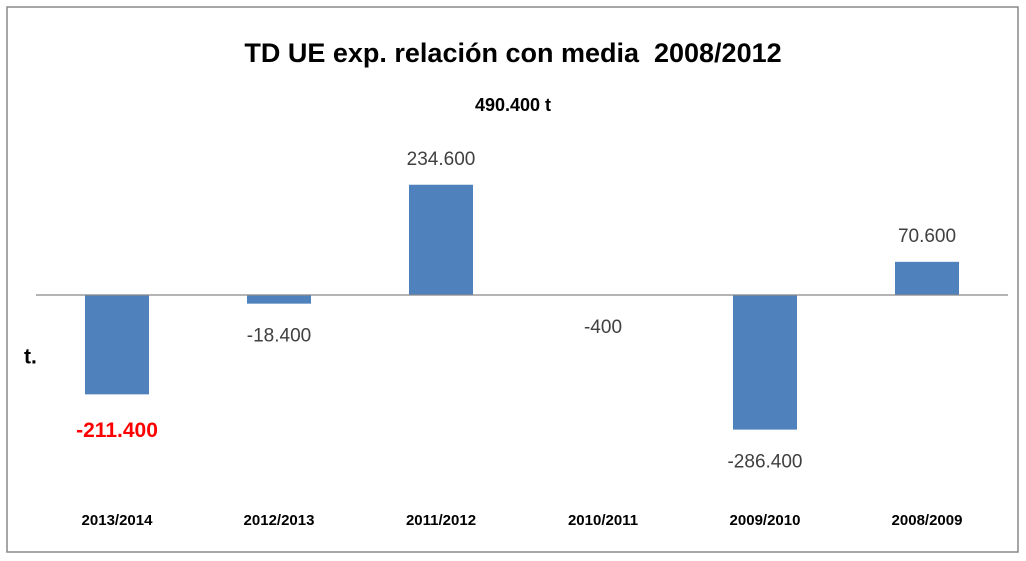 This screenshot has width=1026, height=561. What do you see at coordinates (603, 327) in the screenshot?
I see `data-label: -400` at bounding box center [603, 327].